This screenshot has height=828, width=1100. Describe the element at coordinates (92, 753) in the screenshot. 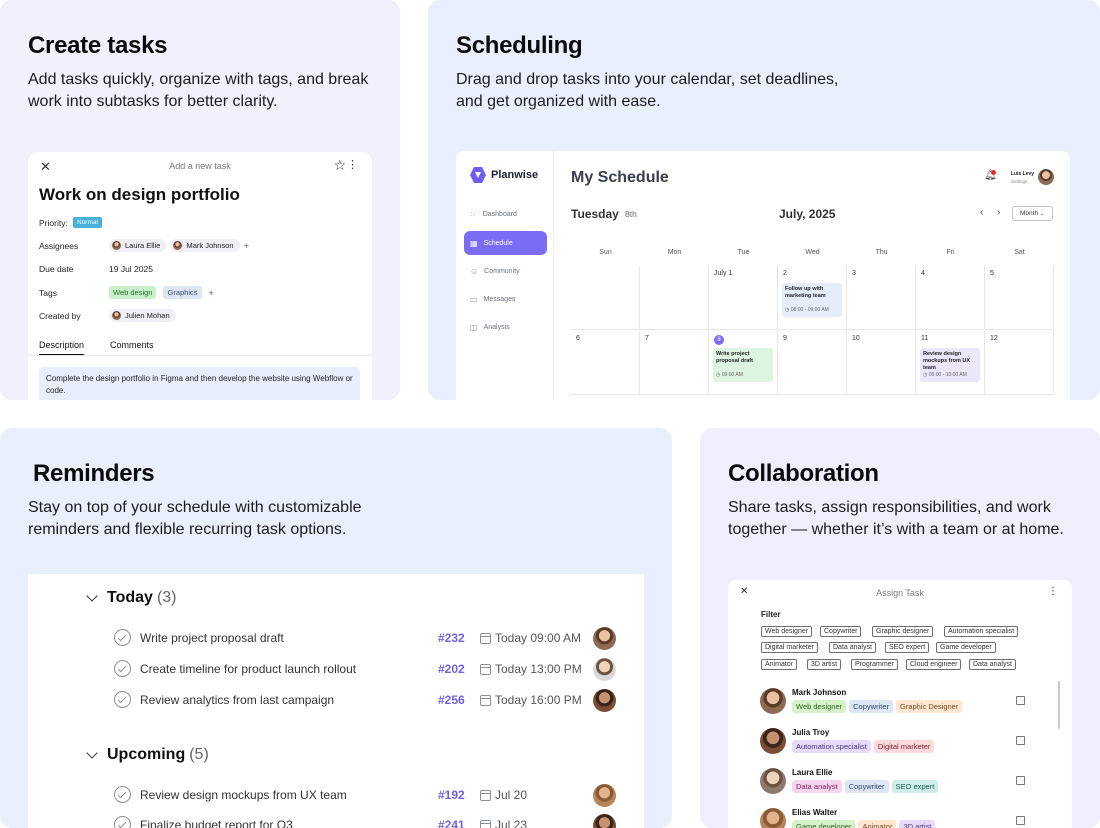

I see `chevron-down-icon` at that location.